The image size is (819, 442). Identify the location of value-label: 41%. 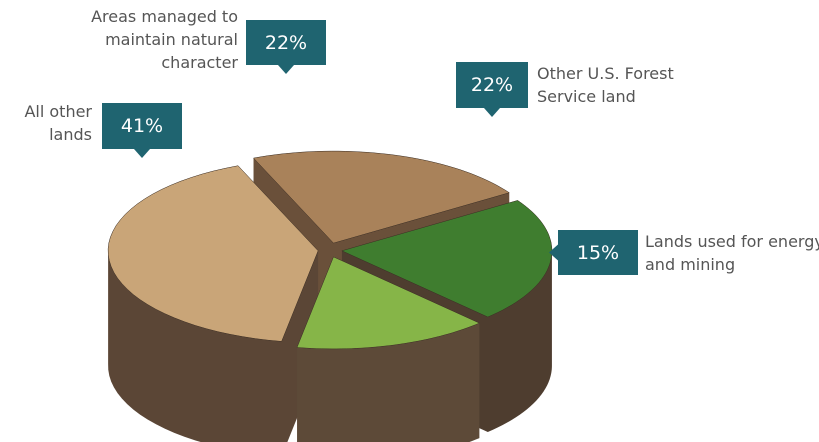
(142, 126).